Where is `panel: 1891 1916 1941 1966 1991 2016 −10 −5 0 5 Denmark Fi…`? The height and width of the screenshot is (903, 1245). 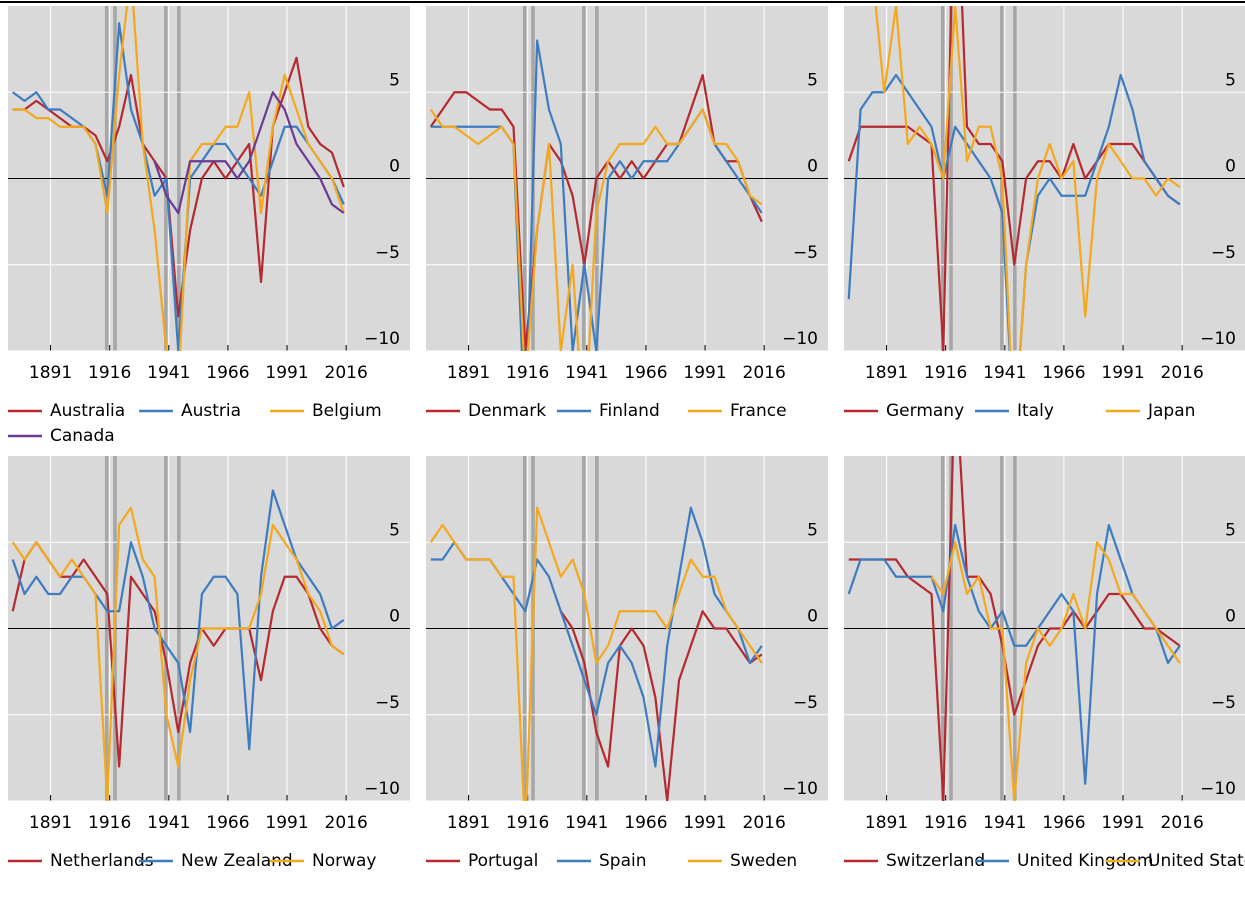
panel: 1891 1916 1941 1966 1991 2016 −10 −5 0 5 Denmark Fi… is located at coordinates (627, 213).